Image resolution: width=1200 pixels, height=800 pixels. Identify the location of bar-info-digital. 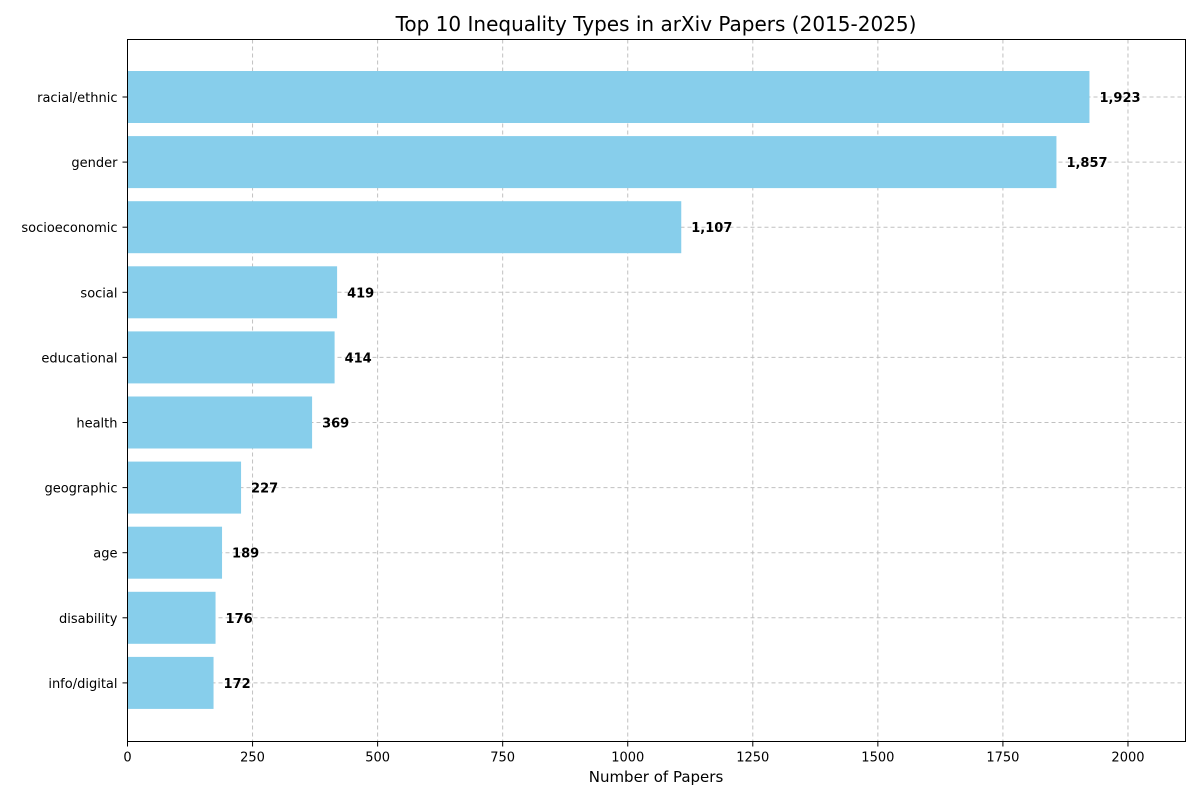
(170, 682).